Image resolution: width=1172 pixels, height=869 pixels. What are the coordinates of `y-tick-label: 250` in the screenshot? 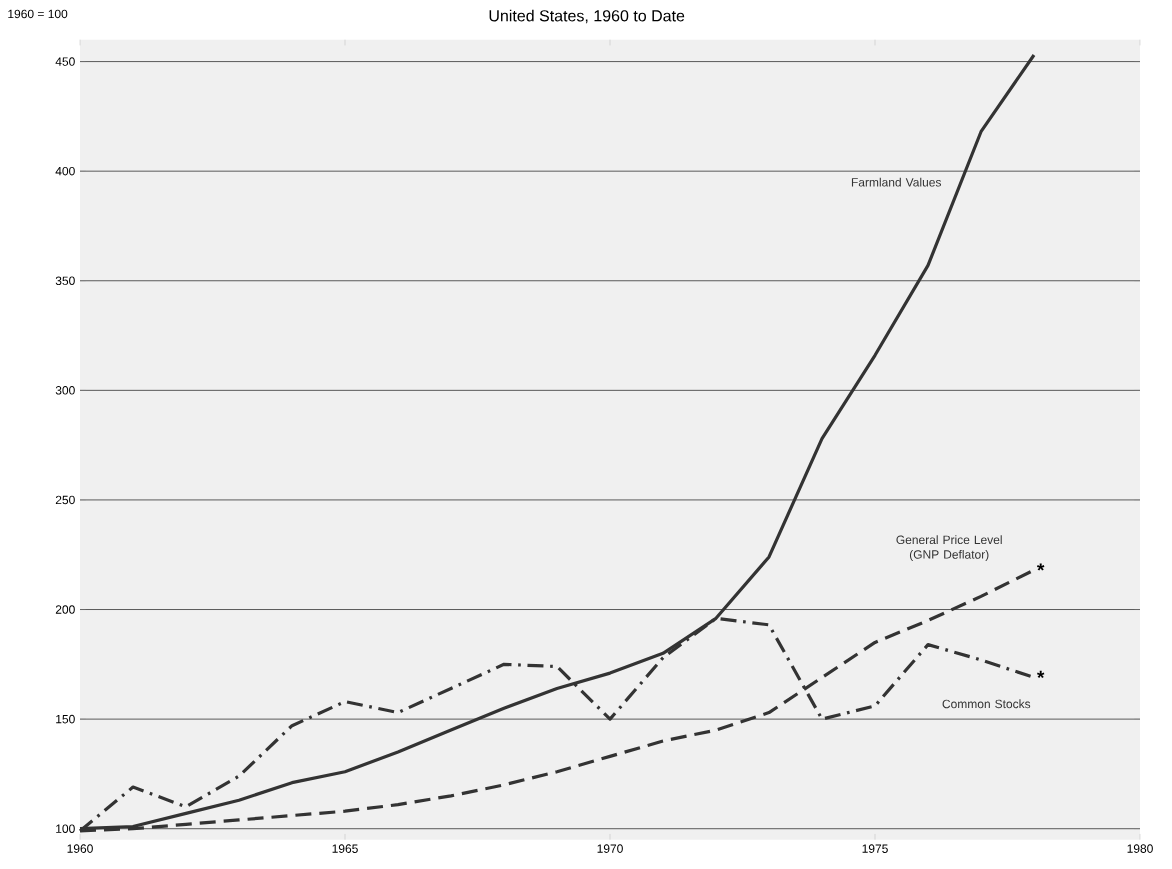 It's located at (65, 500).